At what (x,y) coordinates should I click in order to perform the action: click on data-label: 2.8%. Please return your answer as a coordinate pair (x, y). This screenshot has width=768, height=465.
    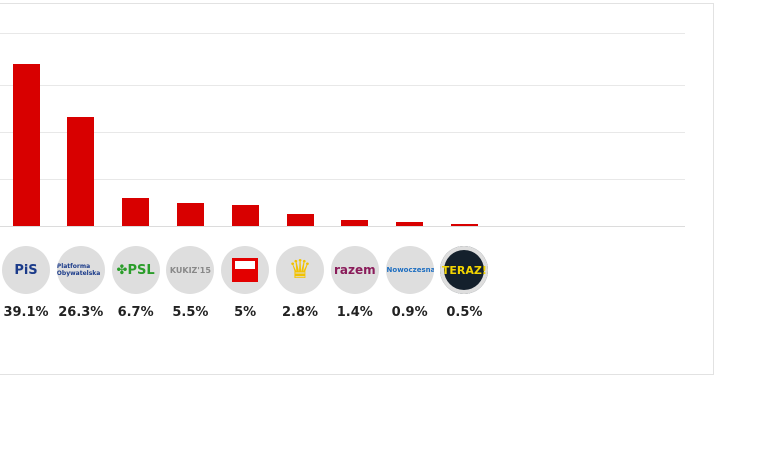
    Looking at the image, I should click on (300, 312).